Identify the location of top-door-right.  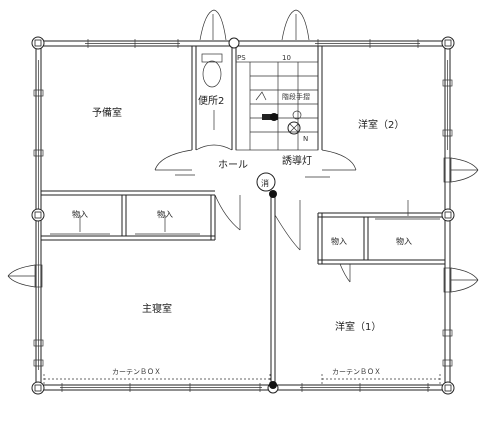
(295, 25).